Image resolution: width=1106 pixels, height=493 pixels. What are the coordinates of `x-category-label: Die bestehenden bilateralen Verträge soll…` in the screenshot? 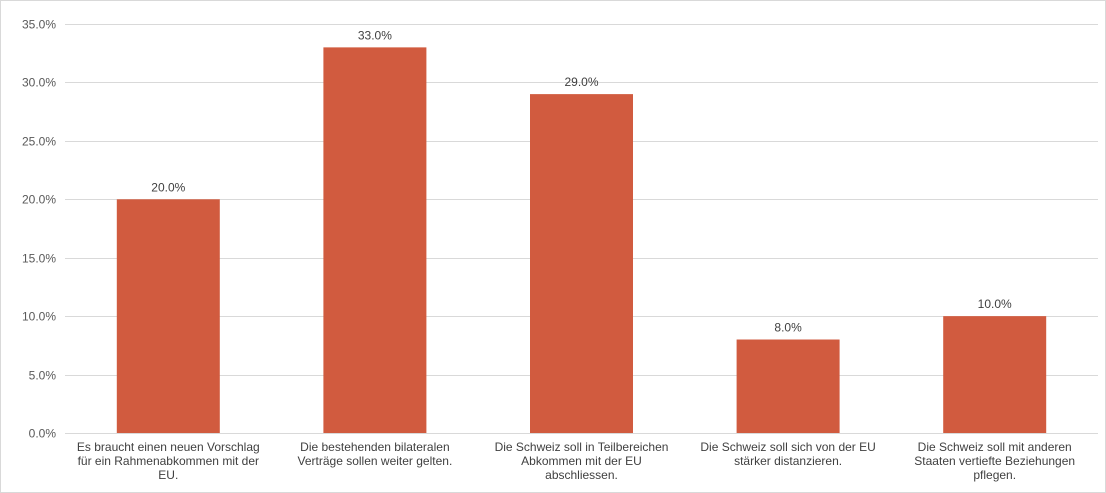 It's located at (375, 454).